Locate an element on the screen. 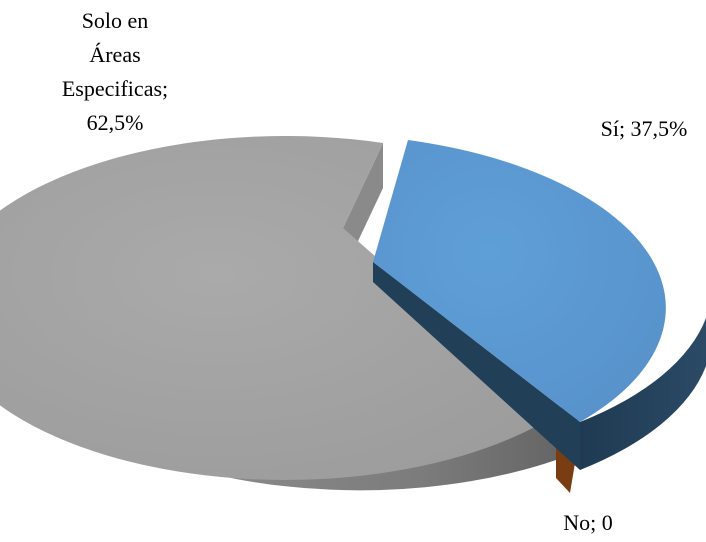 The height and width of the screenshot is (542, 706). label-si: Sí; 37,5% is located at coordinates (644, 128).